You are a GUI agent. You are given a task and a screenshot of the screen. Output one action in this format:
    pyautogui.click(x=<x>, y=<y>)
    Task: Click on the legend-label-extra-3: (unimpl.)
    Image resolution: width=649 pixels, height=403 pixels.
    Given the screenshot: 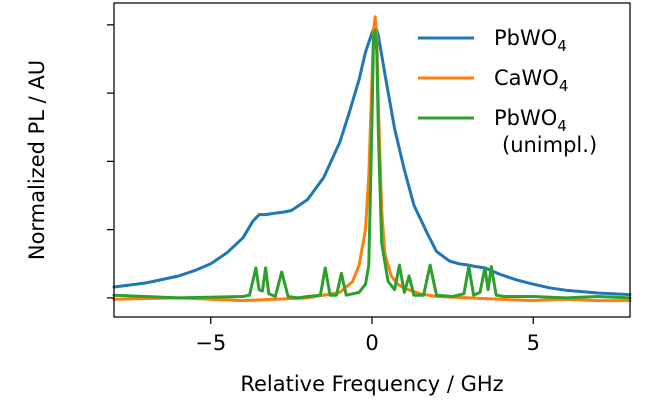 What is the action you would take?
    pyautogui.click(x=549, y=145)
    